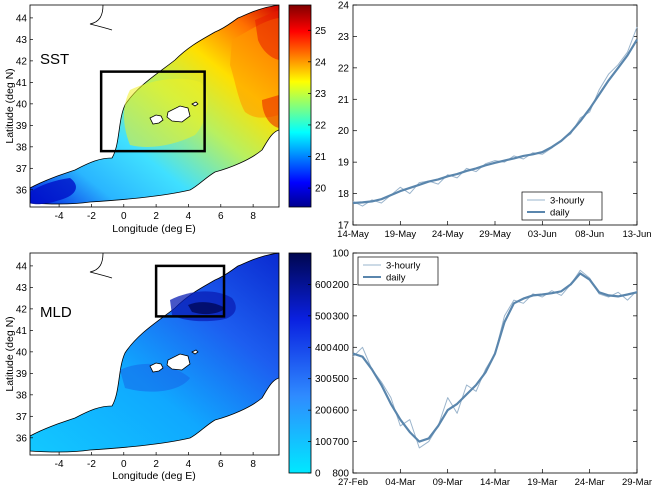 This screenshot has height=500, width=653. Describe the element at coordinates (400, 234) in the screenshot. I see `x-tick-label: 19-May` at that location.